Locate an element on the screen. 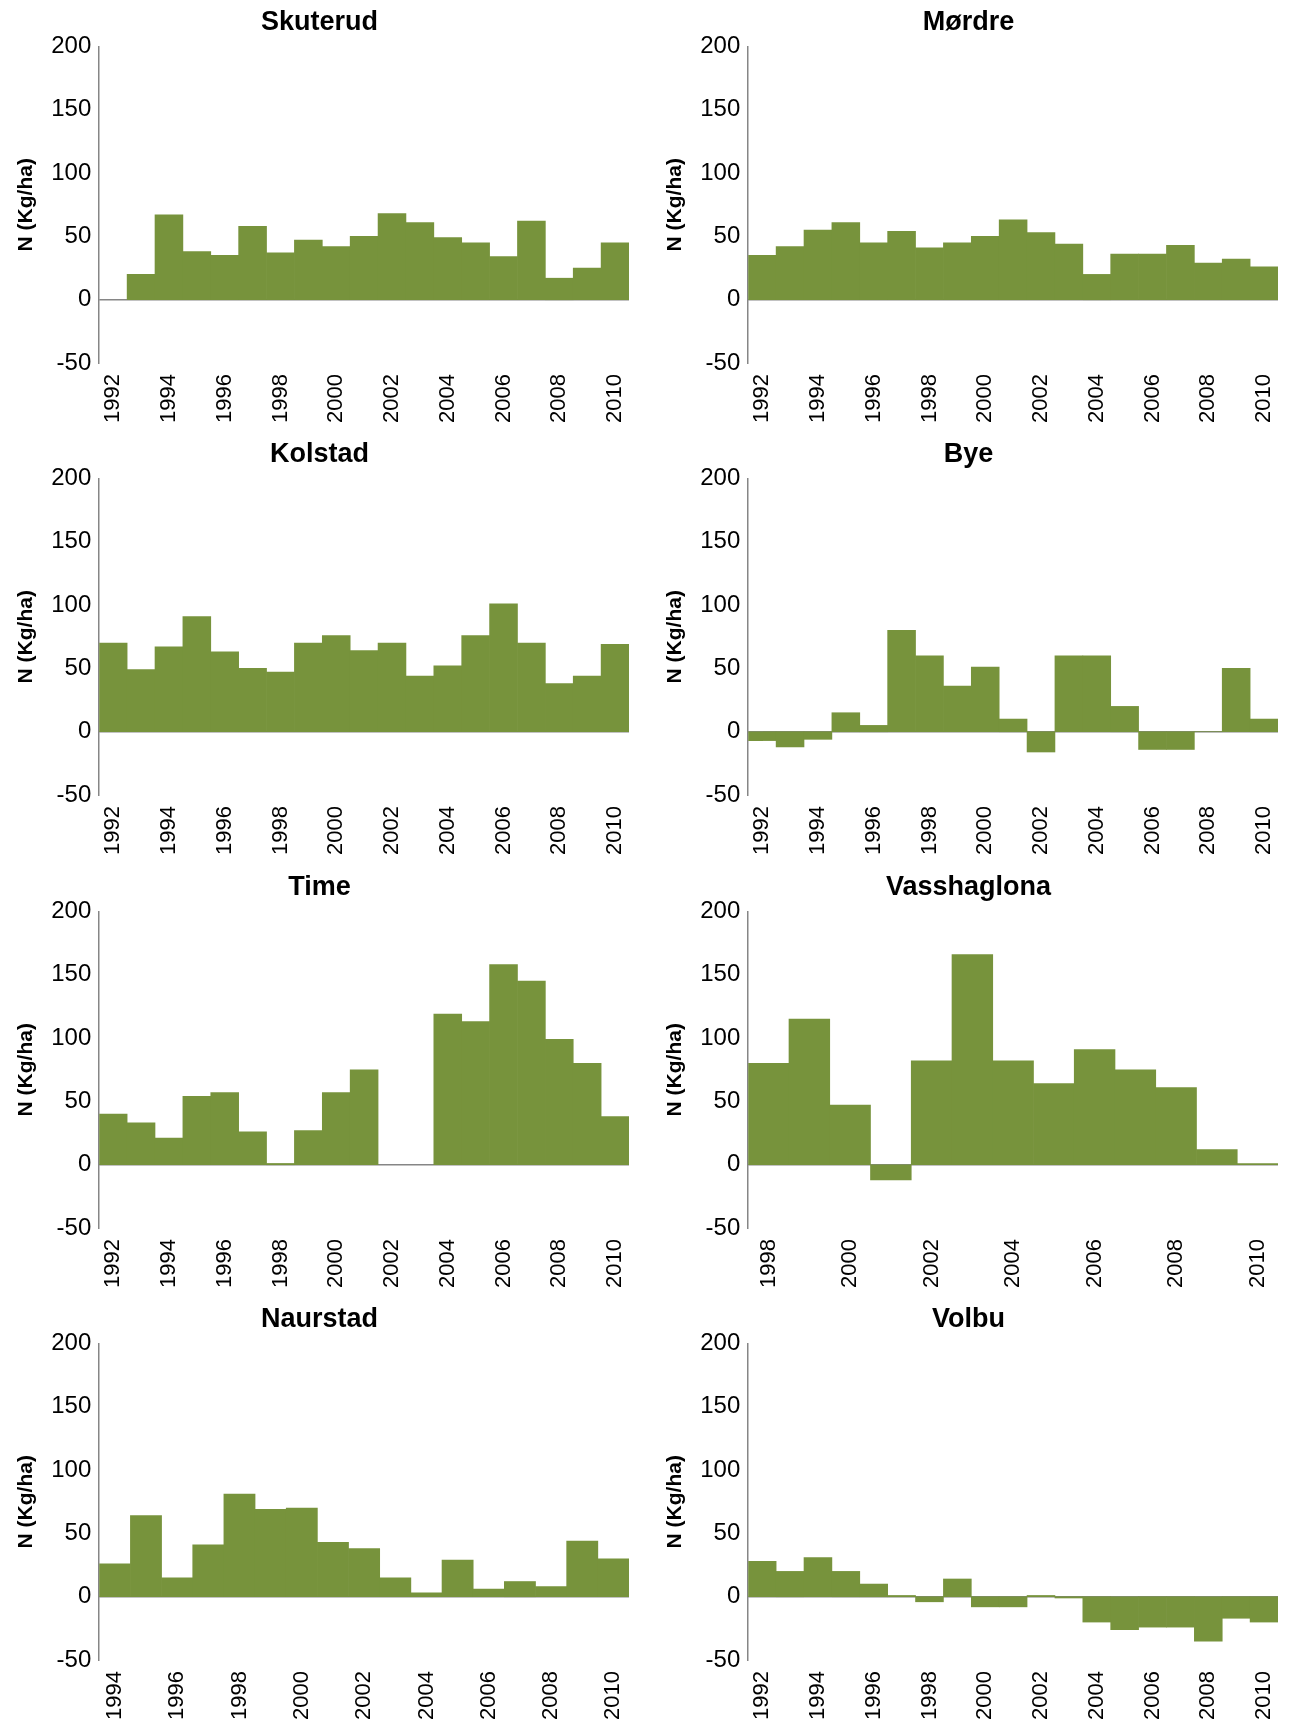 This screenshot has height=1729, width=1298. chart-title: Vasshaglona is located at coordinates (969, 885).